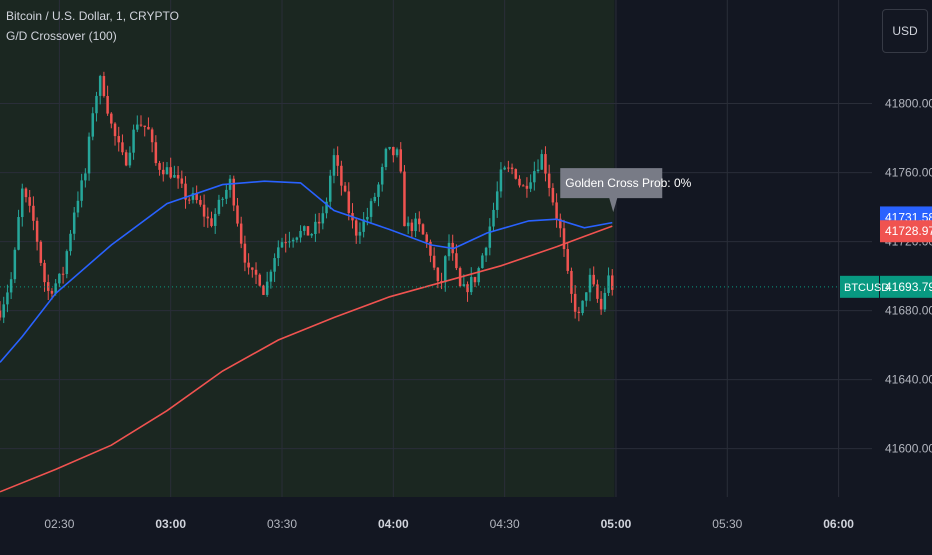 Image resolution: width=932 pixels, height=555 pixels. I want to click on x-tick-label: 03:30, so click(282, 524).